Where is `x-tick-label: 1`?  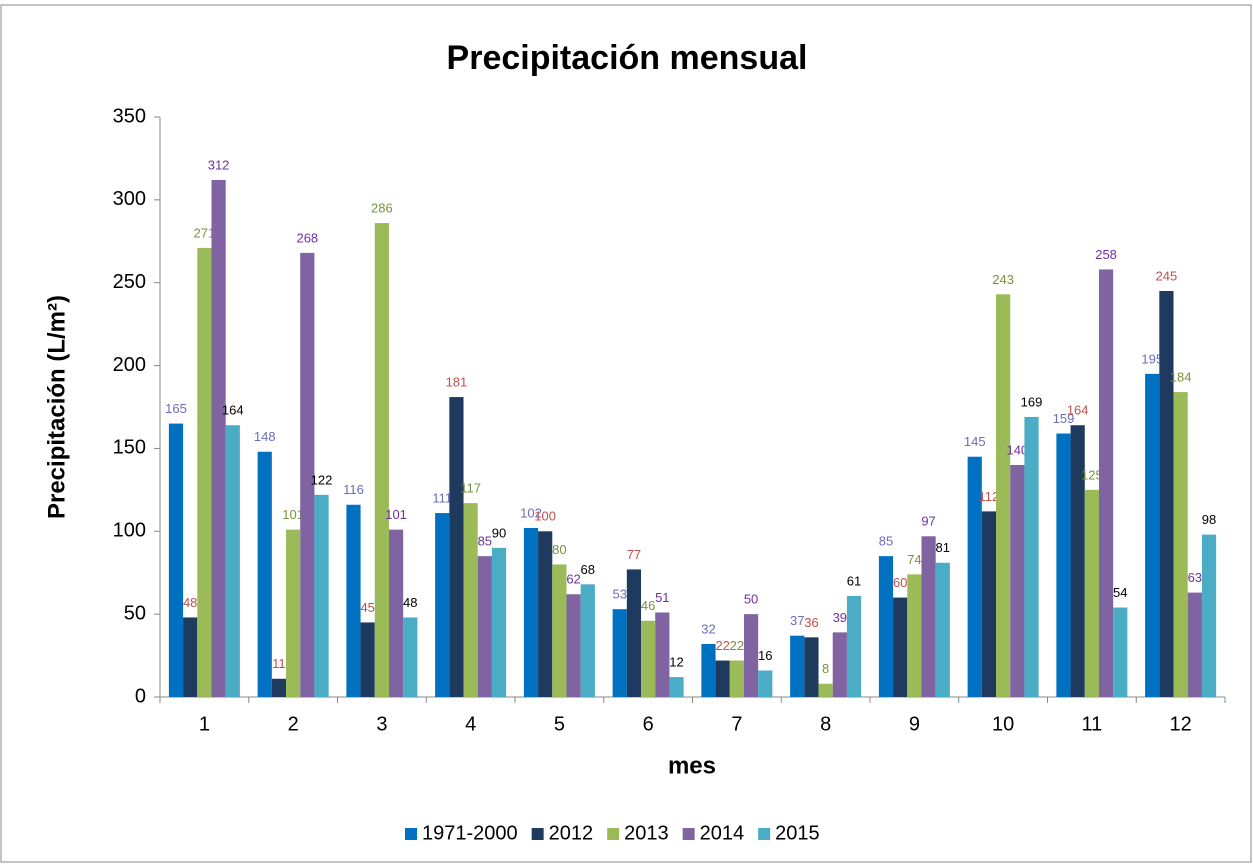
x-tick-label: 1 is located at coordinates (204, 724).